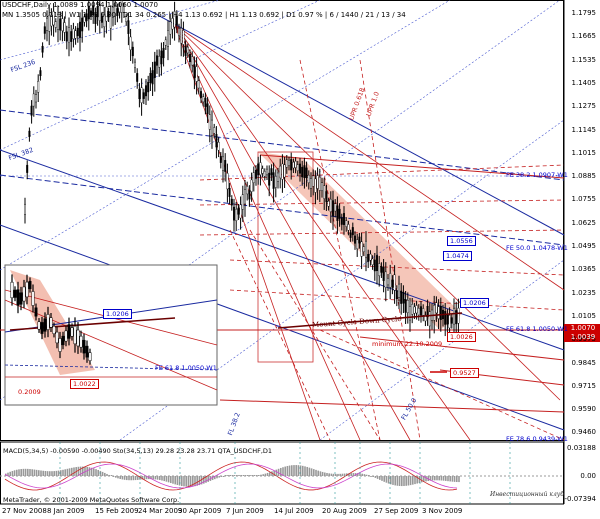 This screenshot has width=600, height=519. Describe the element at coordinates (584, 362) in the screenshot. I see `price-tick-label: 0.9845` at that location.